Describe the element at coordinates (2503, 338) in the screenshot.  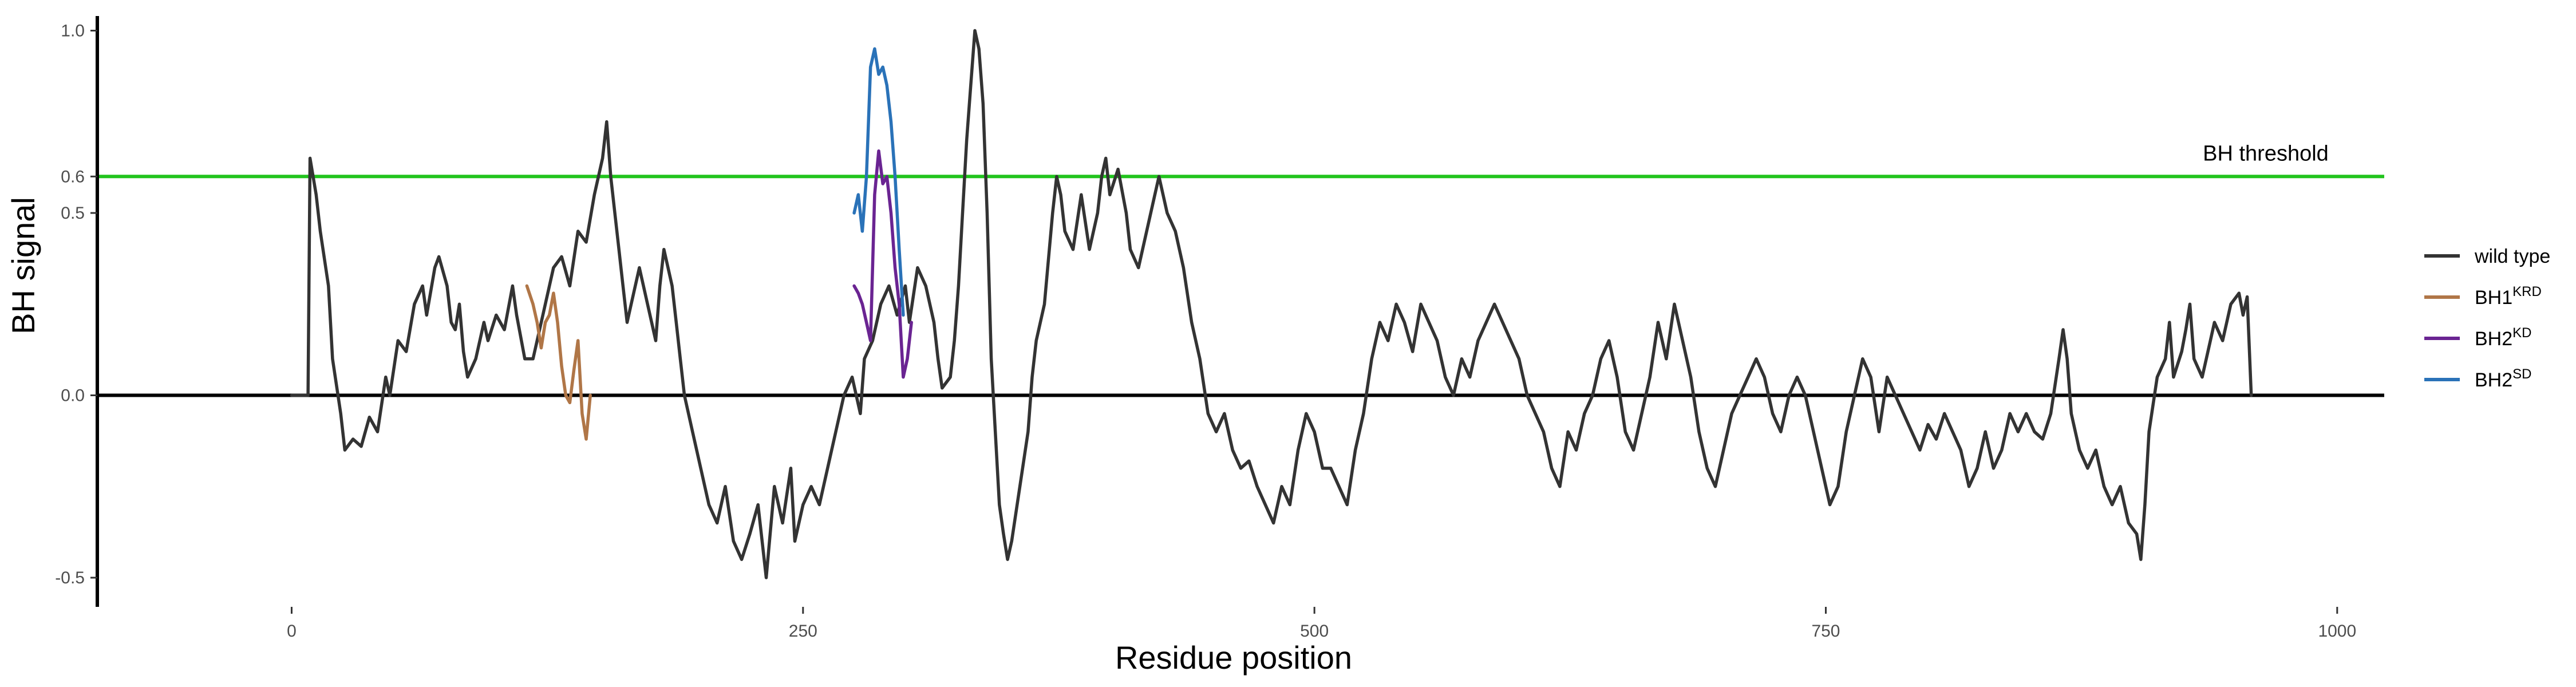
I see `legend-label-2: BH2KD` at that location.